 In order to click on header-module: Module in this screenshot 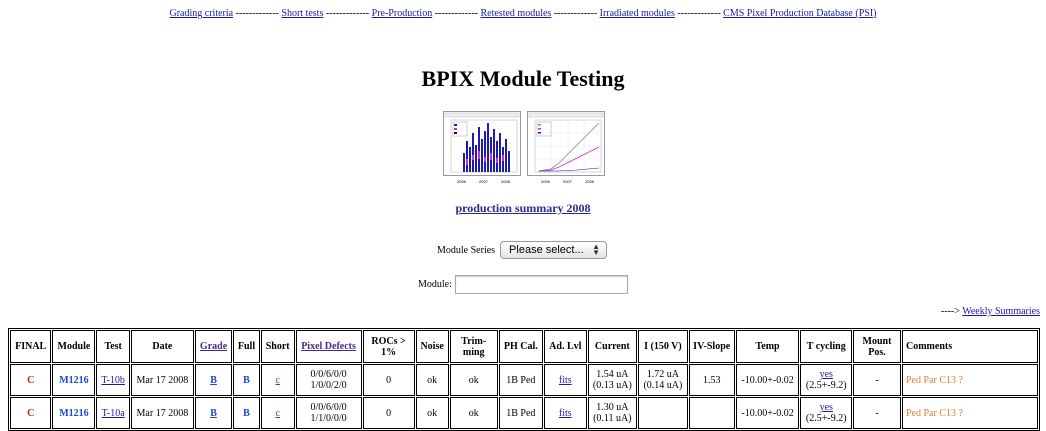, I will do `click(74, 346)`.